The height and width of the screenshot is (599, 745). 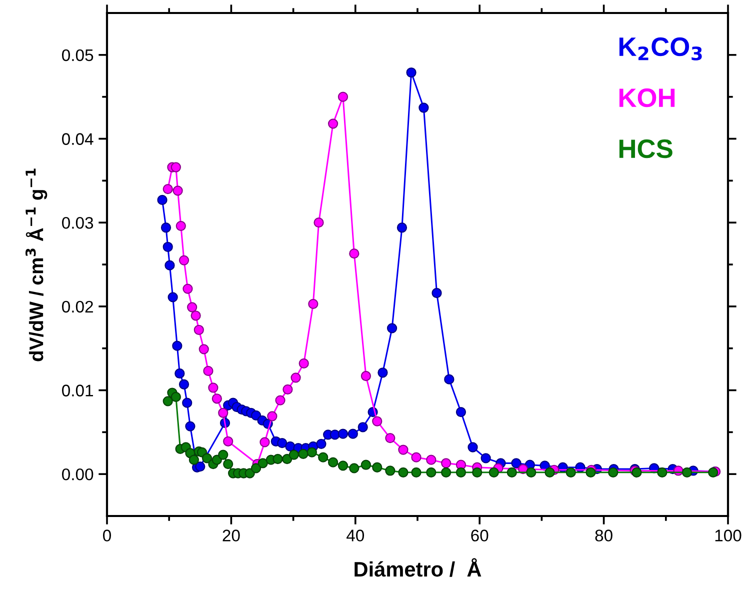 What do you see at coordinates (418, 567) in the screenshot?
I see `x-axis-title: Diámetro / Å` at bounding box center [418, 567].